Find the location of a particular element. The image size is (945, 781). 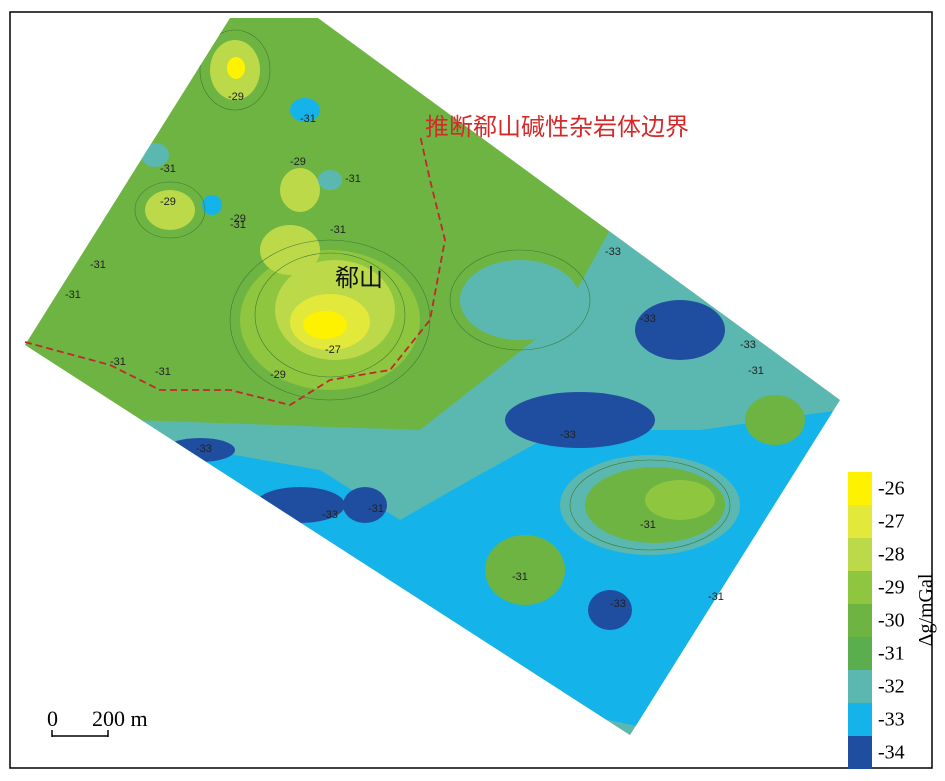

legend-tick-label: -32 is located at coordinates (891, 687).